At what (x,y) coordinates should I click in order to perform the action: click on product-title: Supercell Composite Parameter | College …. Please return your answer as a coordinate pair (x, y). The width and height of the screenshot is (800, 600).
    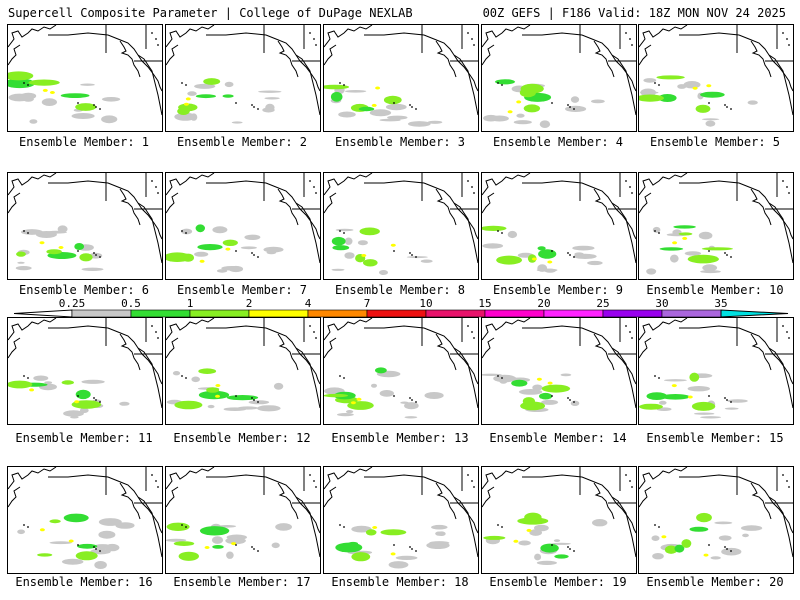
    Looking at the image, I should click on (210, 13).